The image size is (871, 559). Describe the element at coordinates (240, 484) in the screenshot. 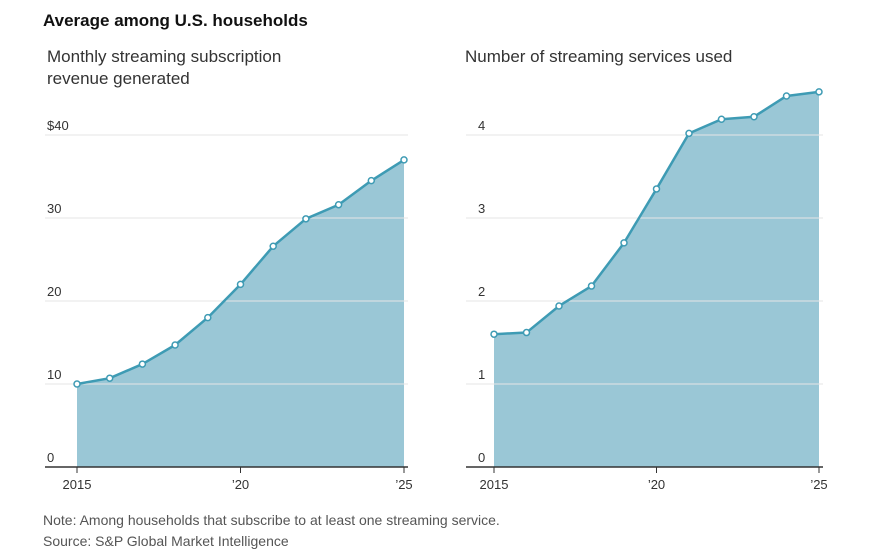

I see `revenue-x-tick-label: ’20` at that location.